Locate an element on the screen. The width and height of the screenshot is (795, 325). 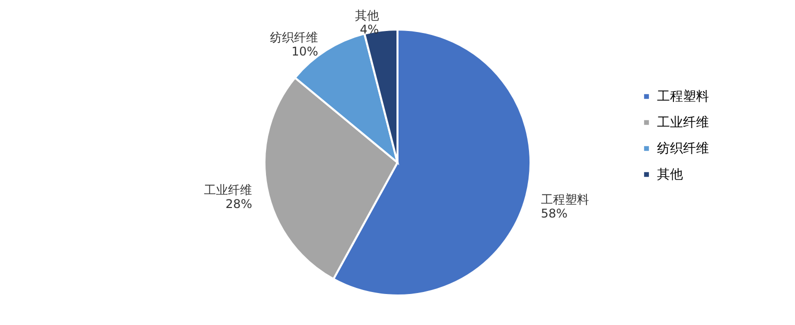
data-label: 10% is located at coordinates (305, 51).